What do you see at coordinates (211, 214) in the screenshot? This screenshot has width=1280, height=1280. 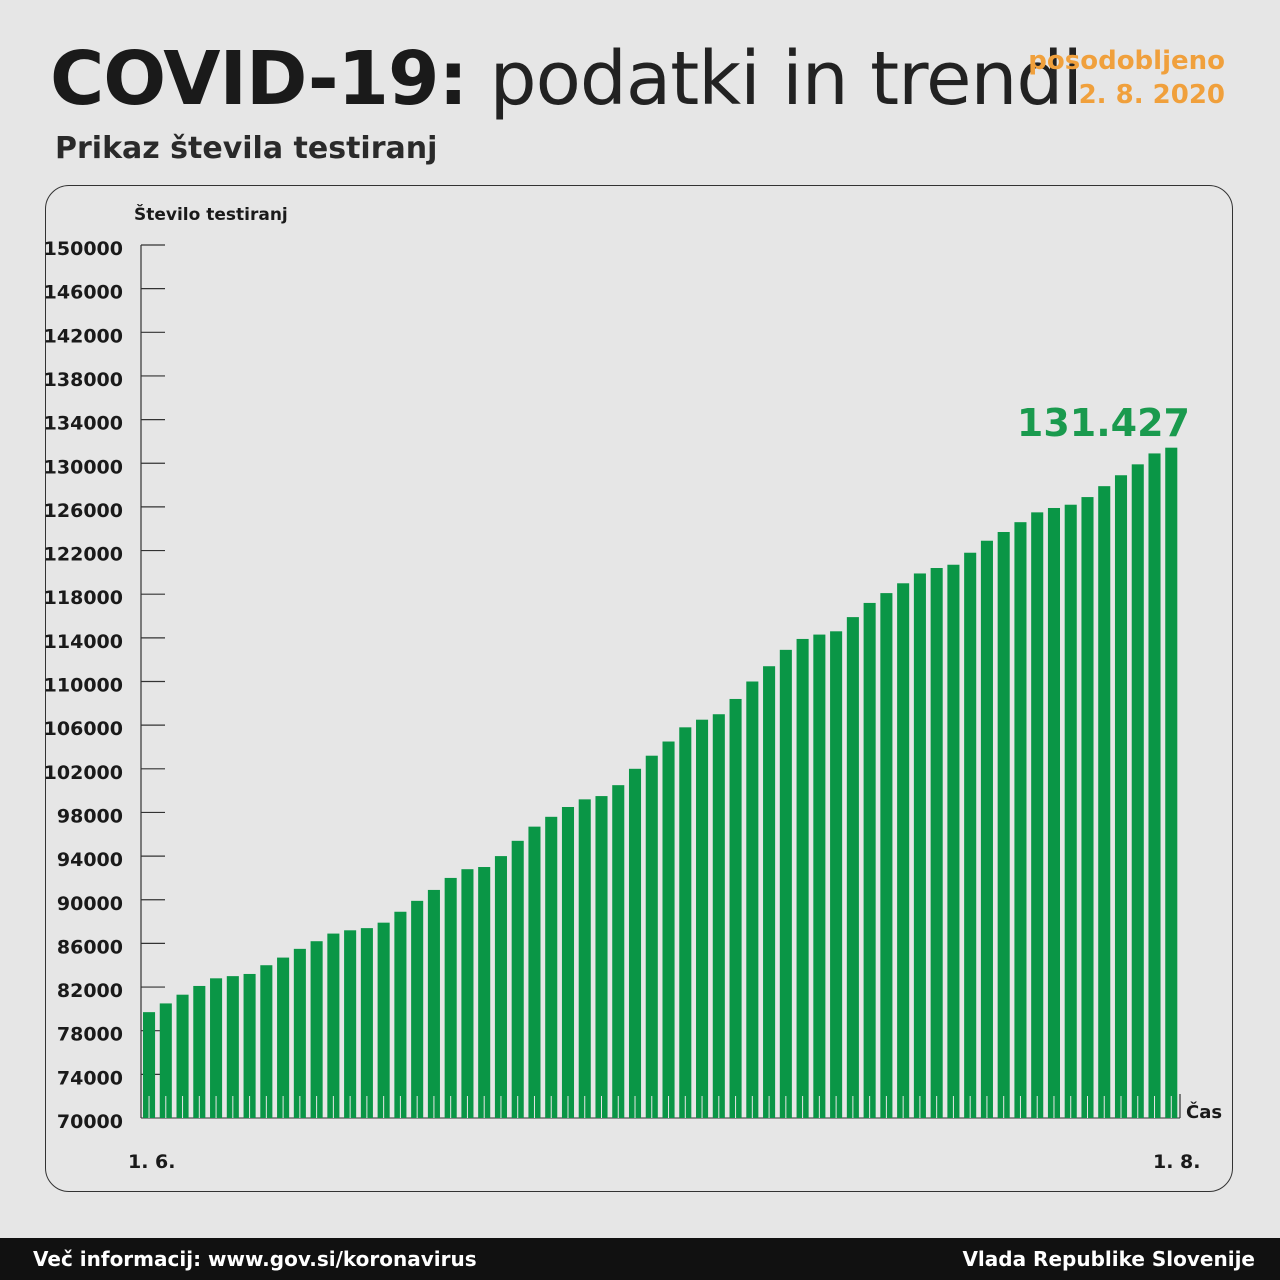 I see `y-axis-label: Število testiranj` at bounding box center [211, 214].